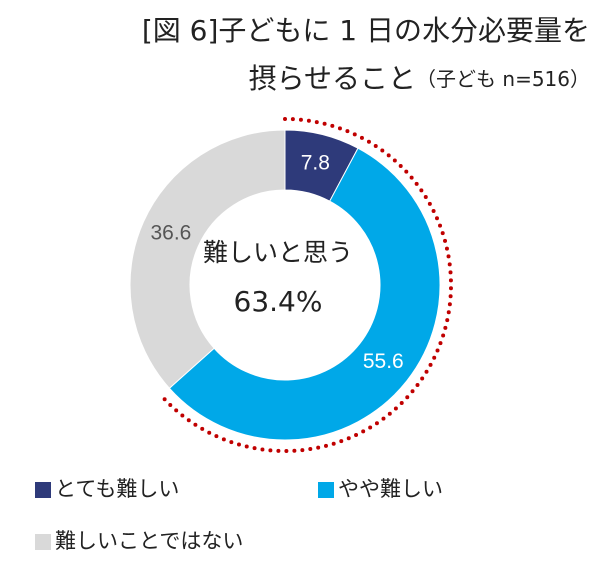 The image size is (615, 583). Describe the element at coordinates (149, 541) in the screenshot. I see `legend-label: 難しいことではない` at that location.